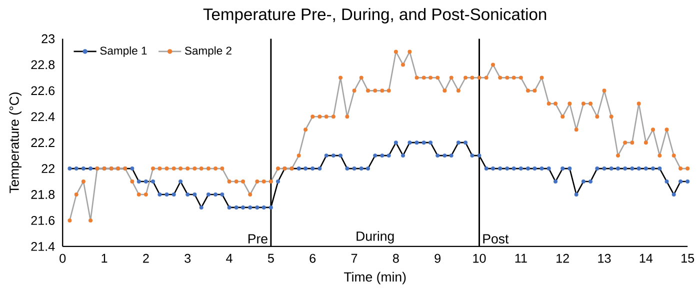  I want to click on x-tick-label: 2, so click(146, 258).